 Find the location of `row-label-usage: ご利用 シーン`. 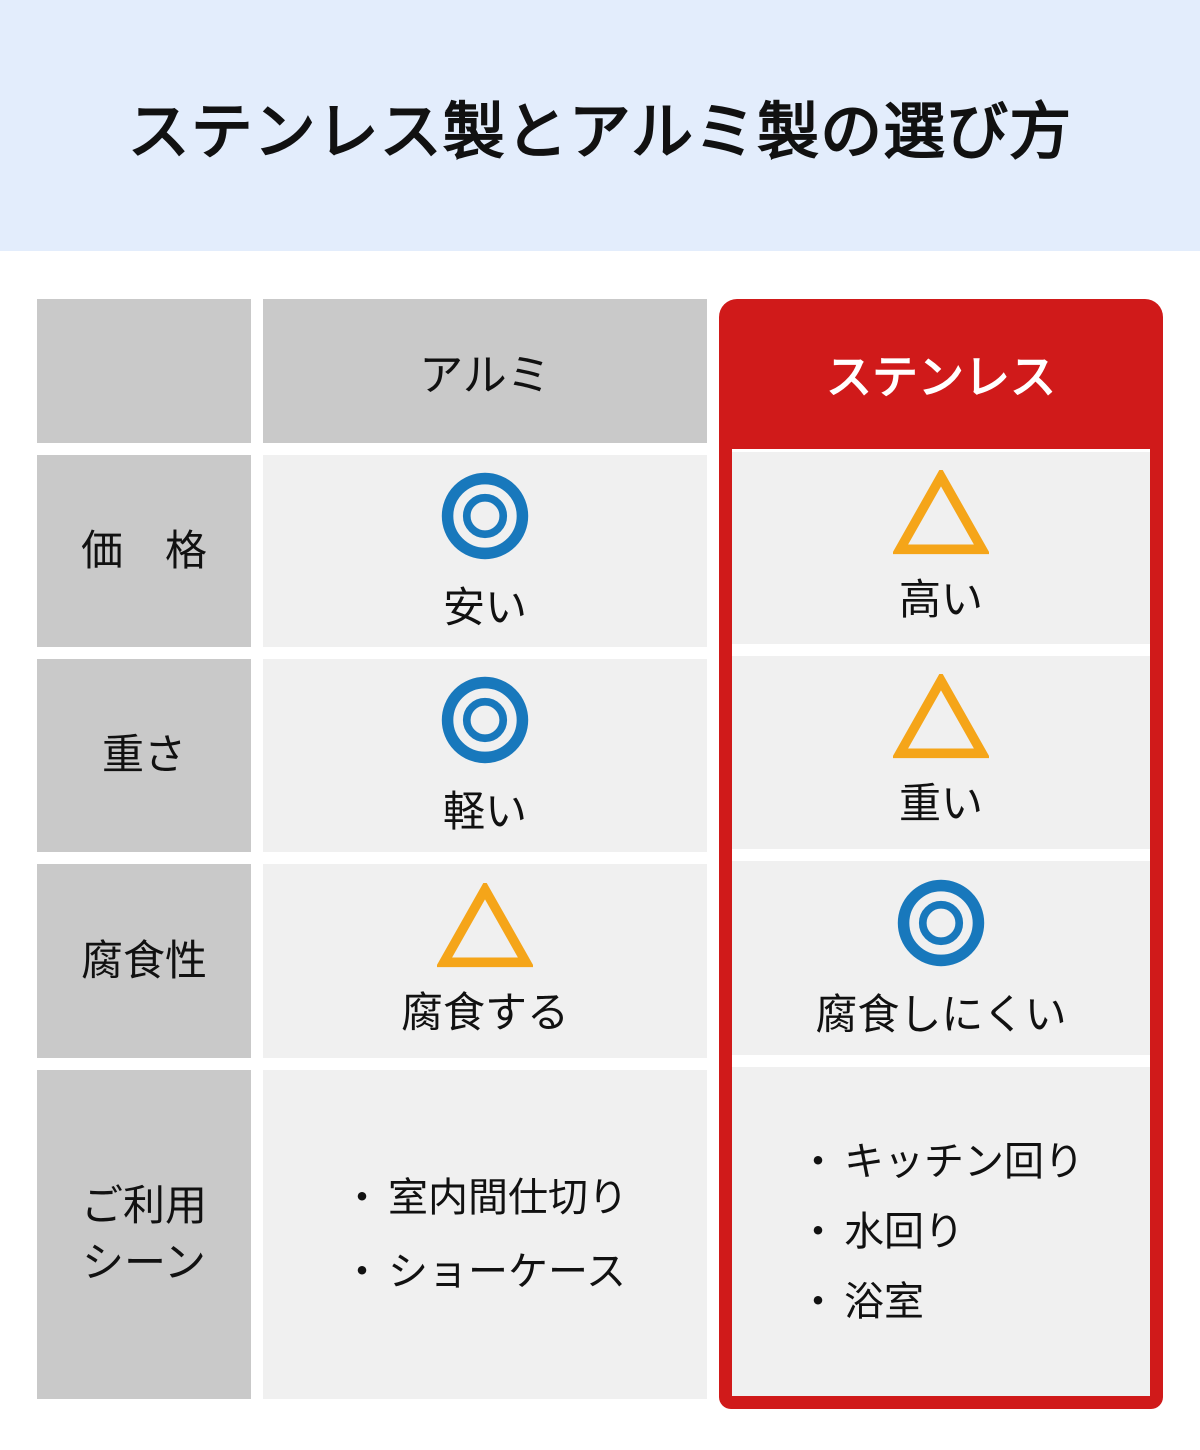

row-label-usage: ご利用 シーン is located at coordinates (144, 1234).